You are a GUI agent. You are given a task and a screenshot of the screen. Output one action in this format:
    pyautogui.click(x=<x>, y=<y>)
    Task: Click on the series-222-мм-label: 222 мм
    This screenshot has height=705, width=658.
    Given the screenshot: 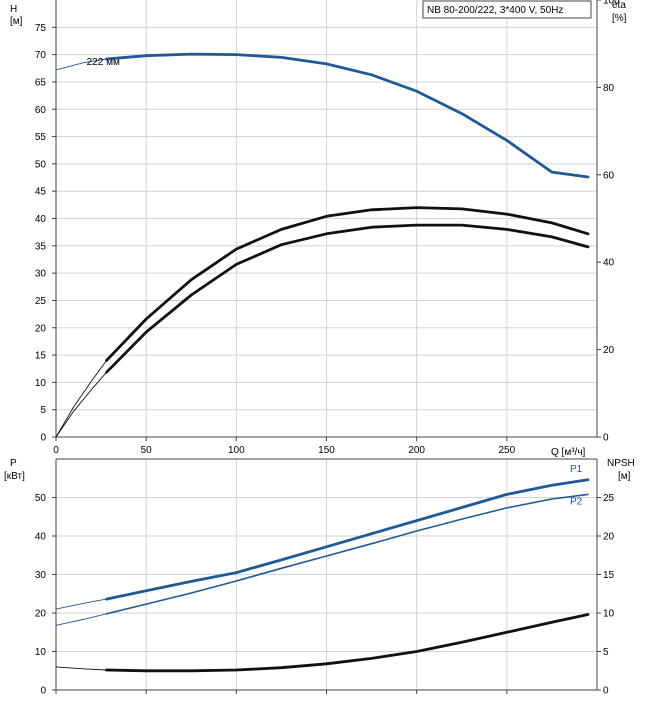 What is the action you would take?
    pyautogui.click(x=103, y=62)
    